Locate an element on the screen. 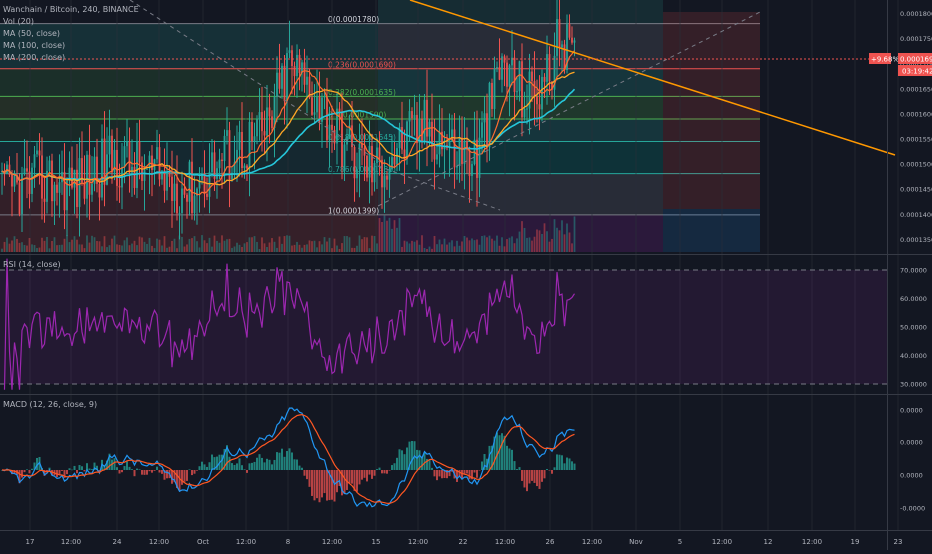  legend-ma50: MA (50, close) is located at coordinates (31, 33).